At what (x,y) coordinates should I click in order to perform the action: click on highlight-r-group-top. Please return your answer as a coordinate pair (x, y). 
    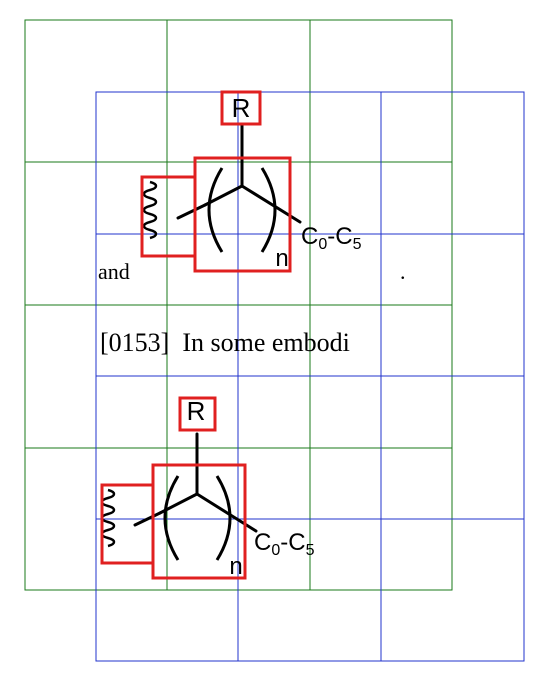
    Looking at the image, I should click on (241, 108).